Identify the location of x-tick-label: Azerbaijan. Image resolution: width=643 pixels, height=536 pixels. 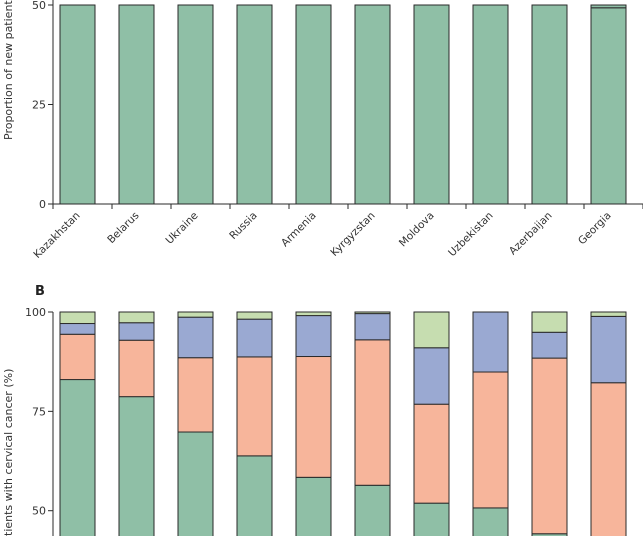
(531, 234).